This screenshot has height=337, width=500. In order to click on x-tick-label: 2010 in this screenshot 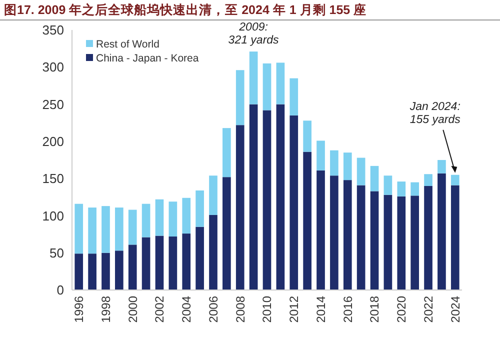, I will do `click(267, 309)`.